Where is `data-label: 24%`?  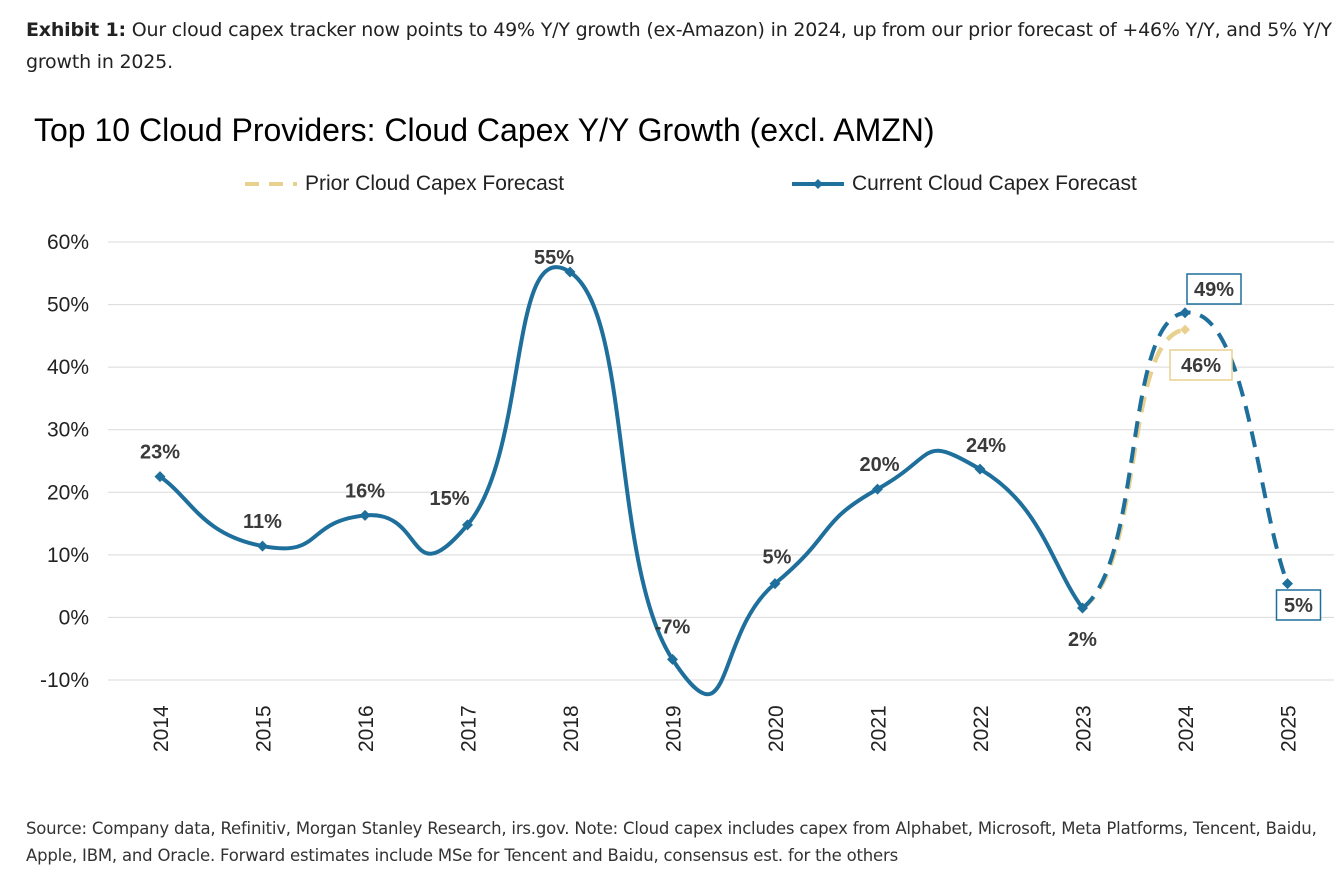
data-label: 24% is located at coordinates (986, 446).